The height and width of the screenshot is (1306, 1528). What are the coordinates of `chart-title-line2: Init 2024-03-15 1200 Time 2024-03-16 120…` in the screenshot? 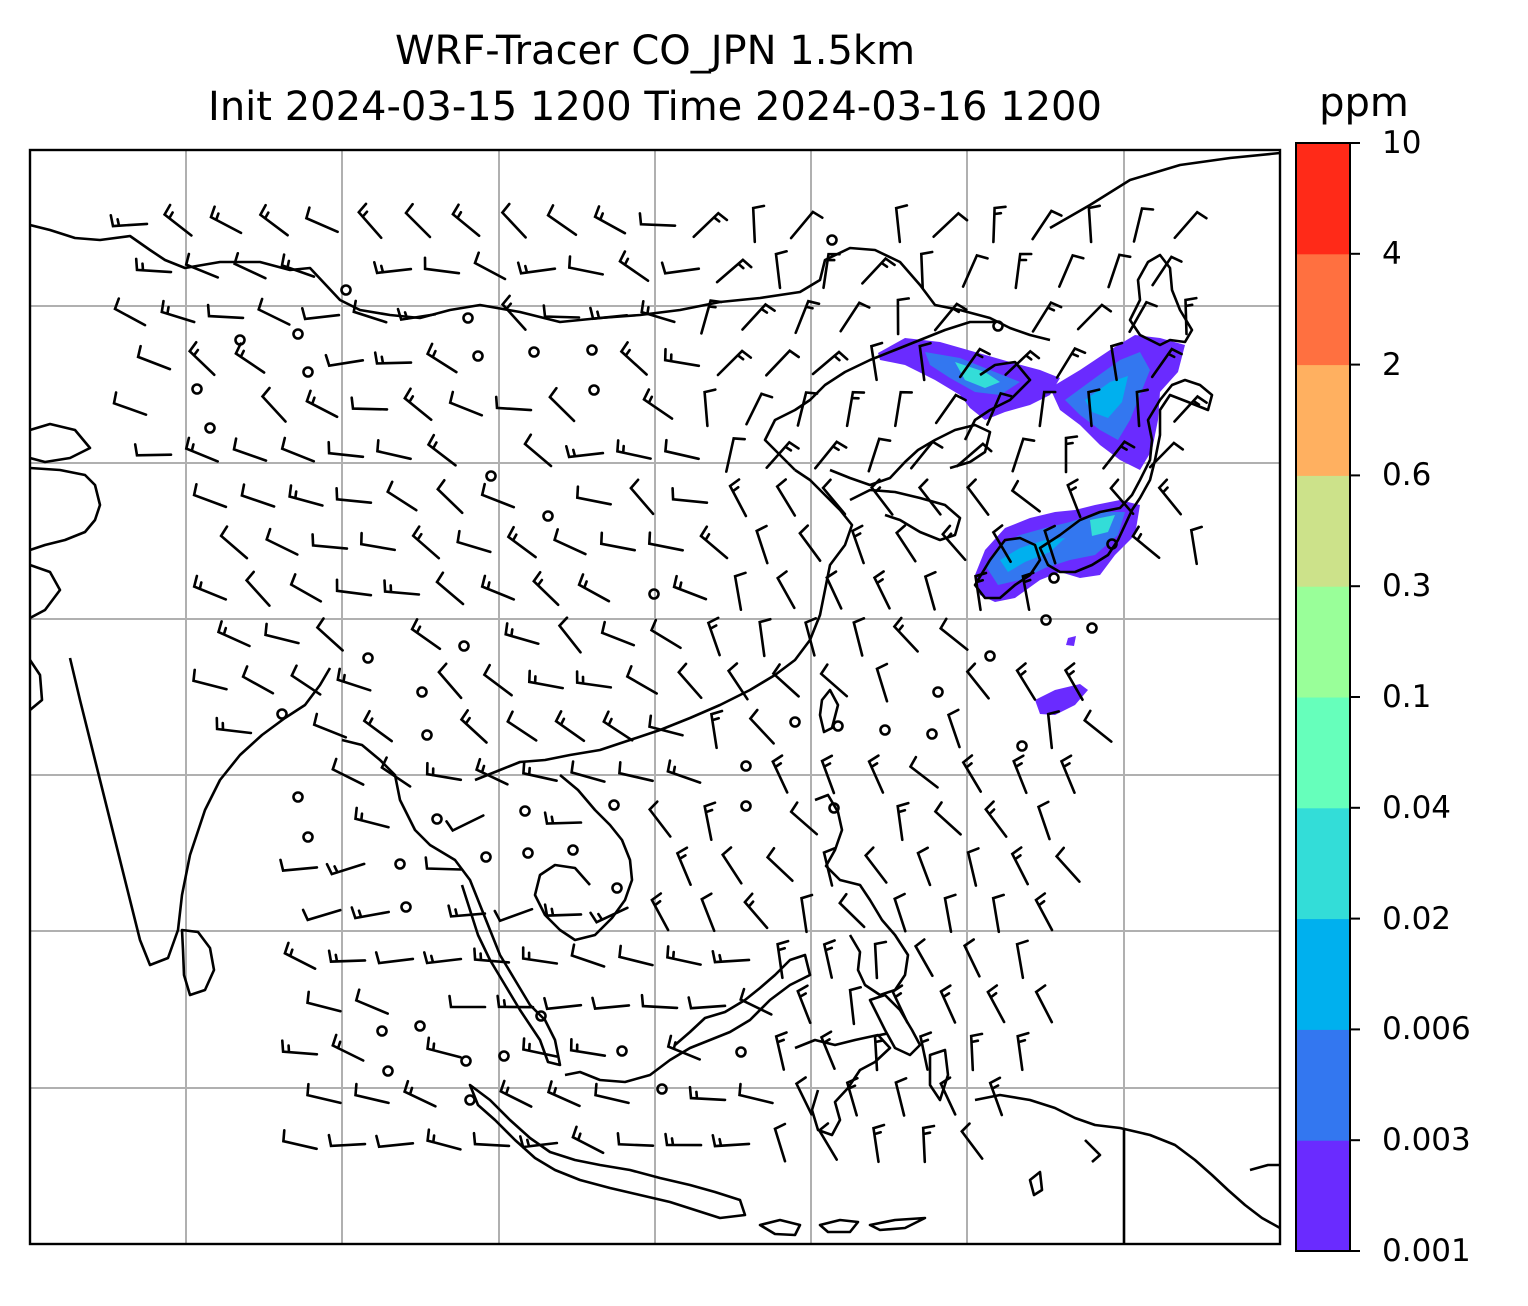 It's located at (655, 107).